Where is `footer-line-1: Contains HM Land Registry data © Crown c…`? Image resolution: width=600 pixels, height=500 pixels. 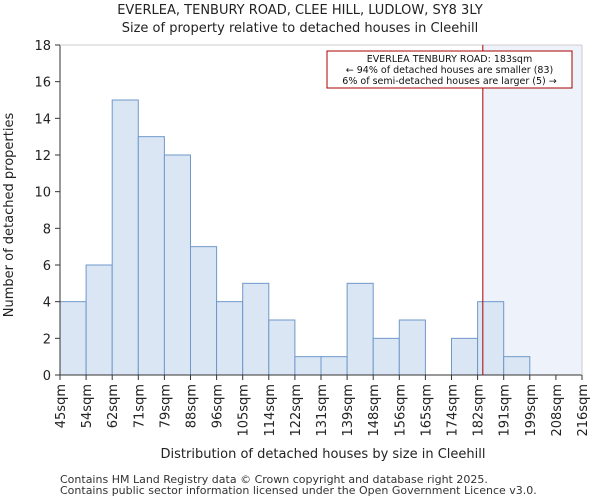
footer-line-1: Contains HM Land Registry data © Crown c… is located at coordinates (274, 479).